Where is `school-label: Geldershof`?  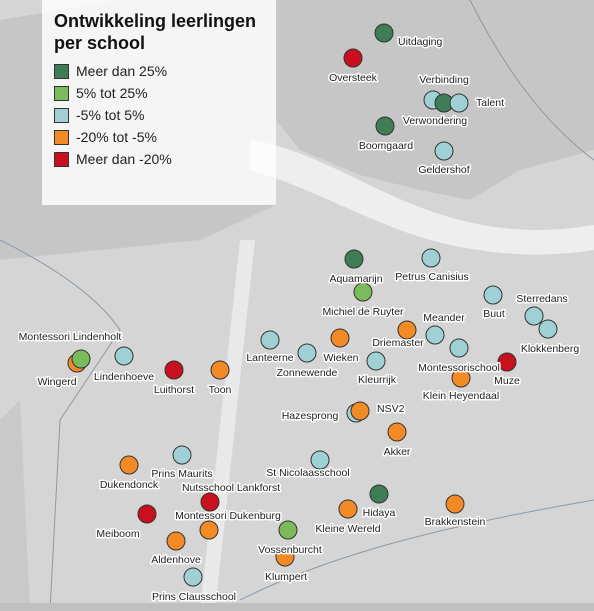
school-label: Geldershof is located at coordinates (443, 170).